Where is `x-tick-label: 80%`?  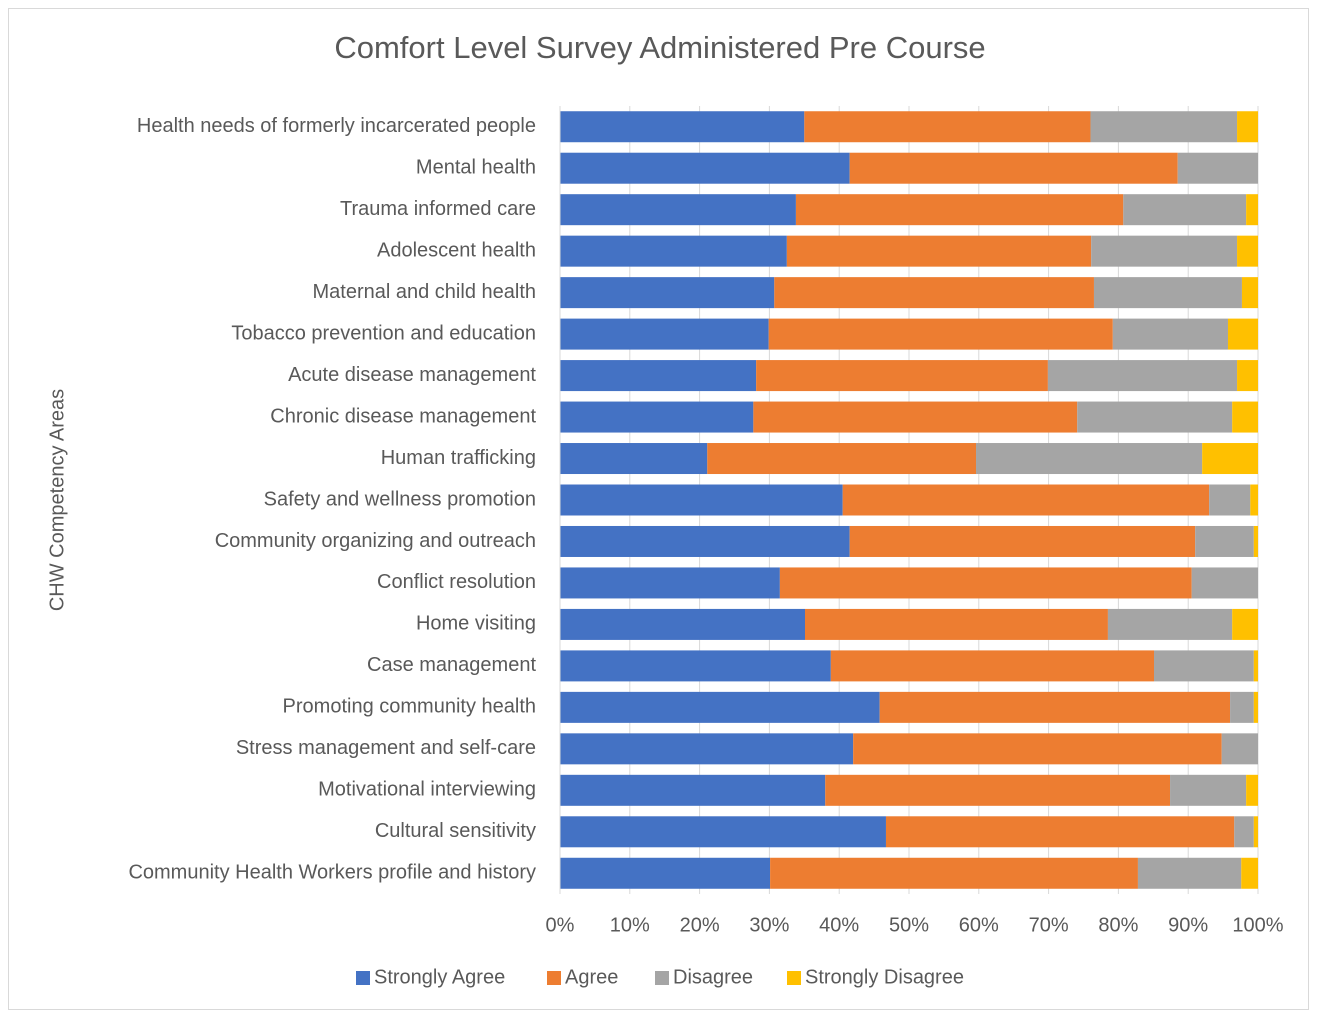
x-tick-label: 80% is located at coordinates (1118, 925).